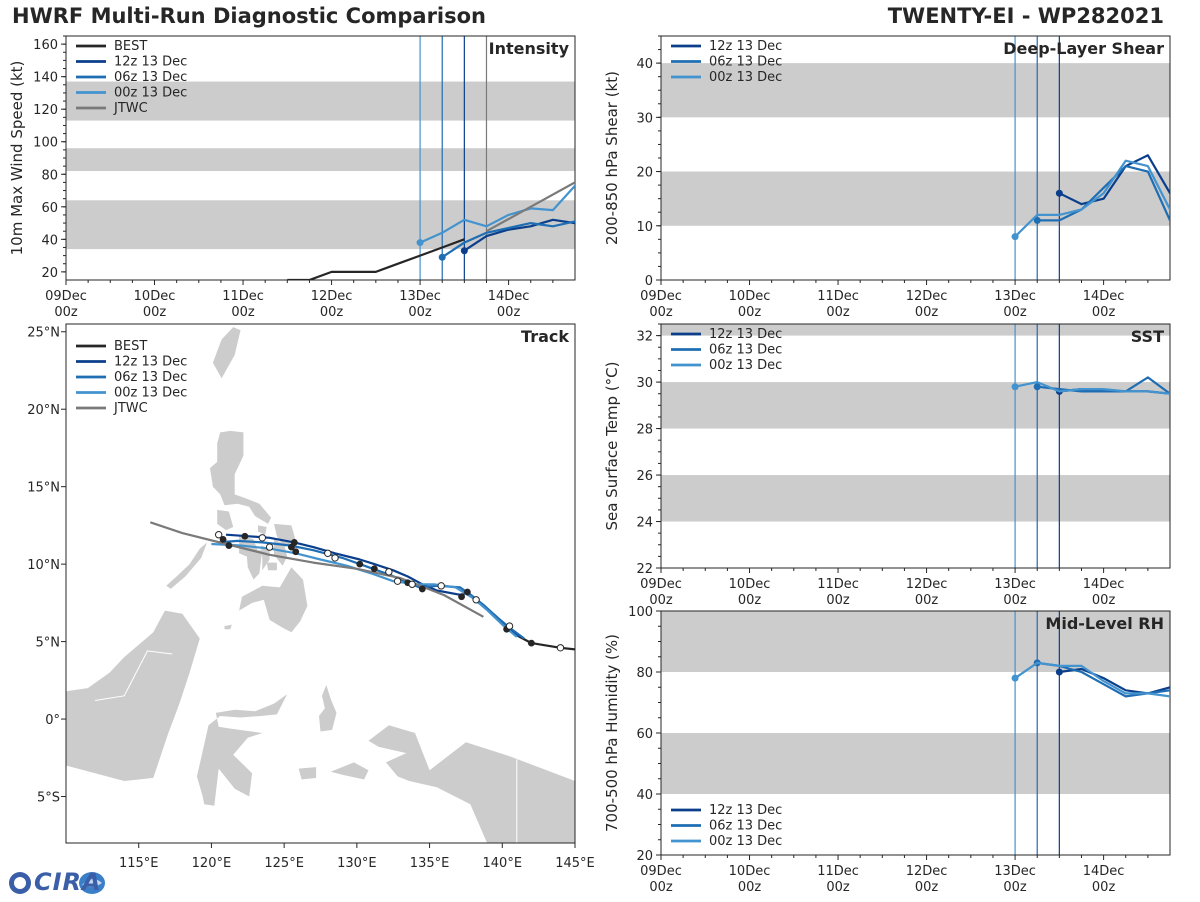  I want to click on series-line-best, so click(376, 259).